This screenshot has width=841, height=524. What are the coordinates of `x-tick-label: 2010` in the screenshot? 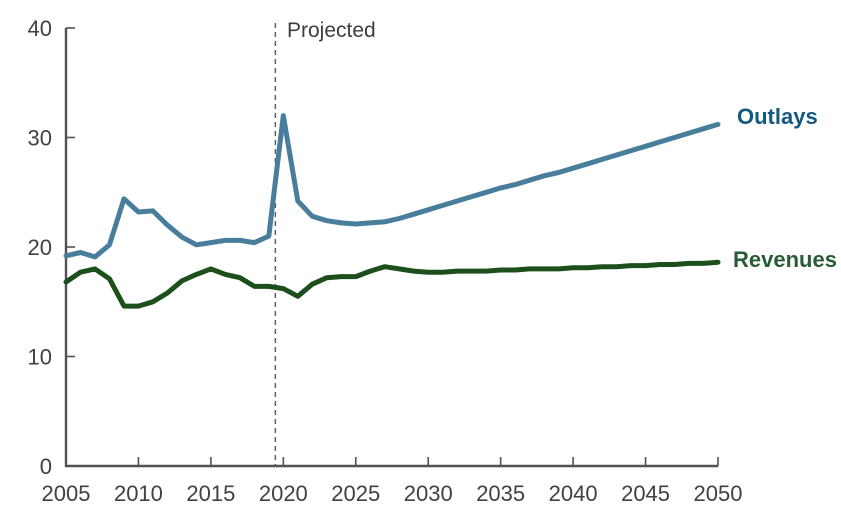 It's located at (138, 493).